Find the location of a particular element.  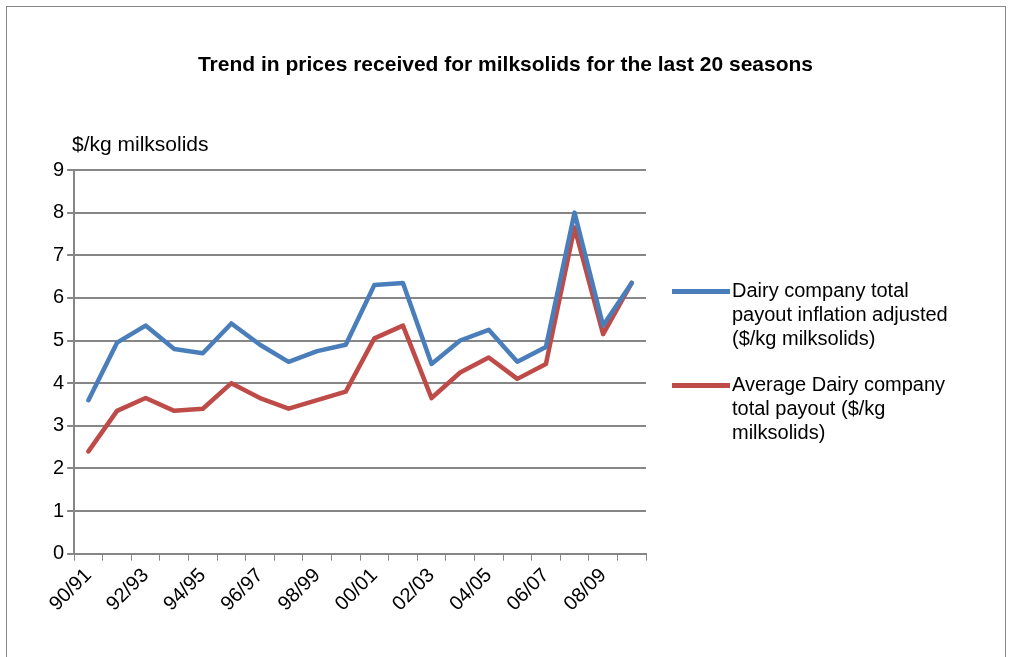

legend-label: Average Dairy company total payout ($/kg milksolids) is located at coordinates (839, 408).